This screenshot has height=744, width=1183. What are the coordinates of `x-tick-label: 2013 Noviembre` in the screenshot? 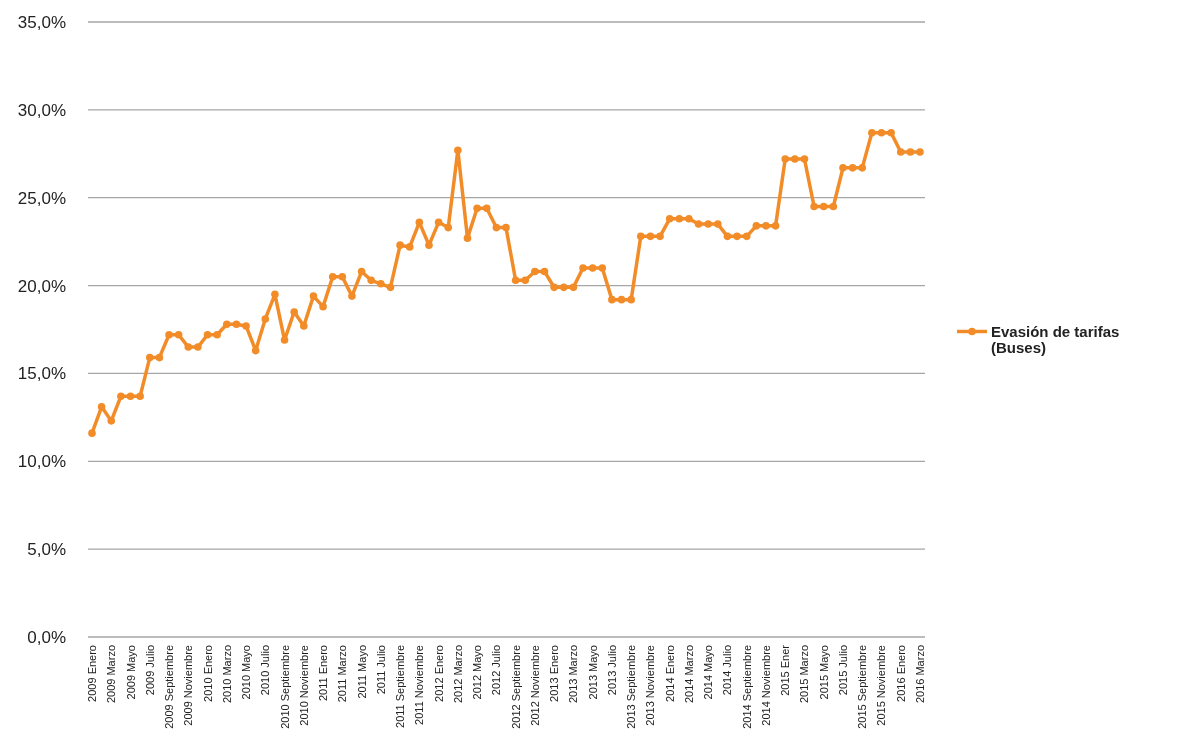 It's located at (650, 685).